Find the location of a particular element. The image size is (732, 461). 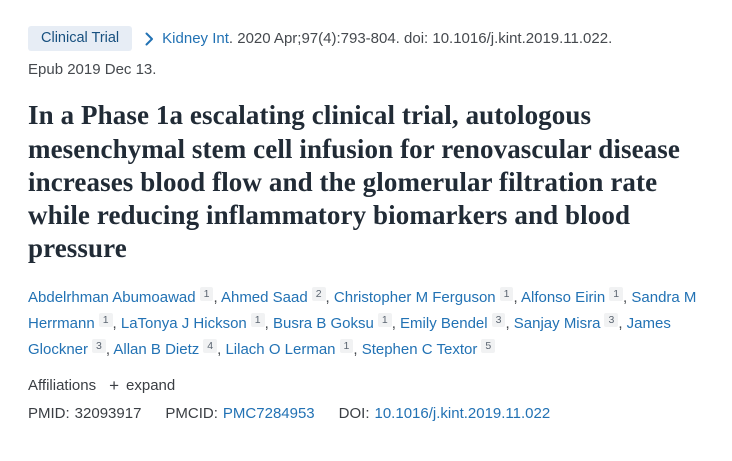

expand-affiliations-button: + expand is located at coordinates (142, 385).